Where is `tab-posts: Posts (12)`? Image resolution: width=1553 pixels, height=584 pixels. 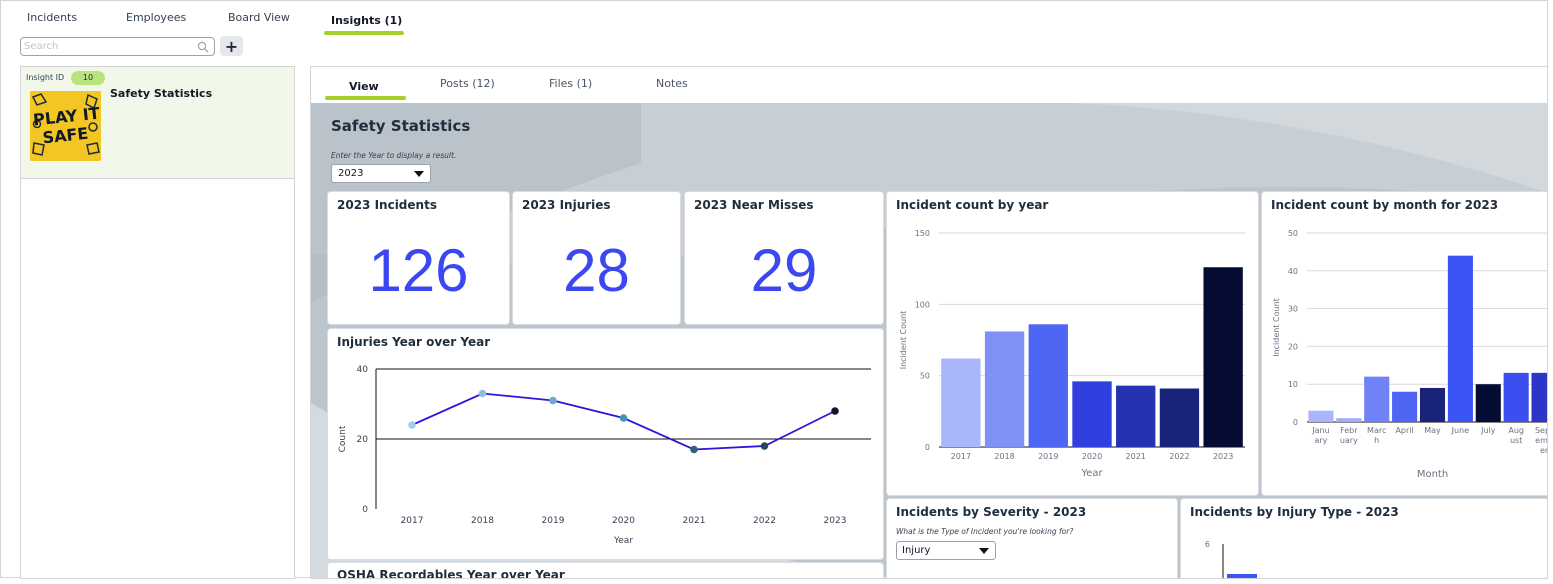
tab-posts: Posts (12) is located at coordinates (467, 83).